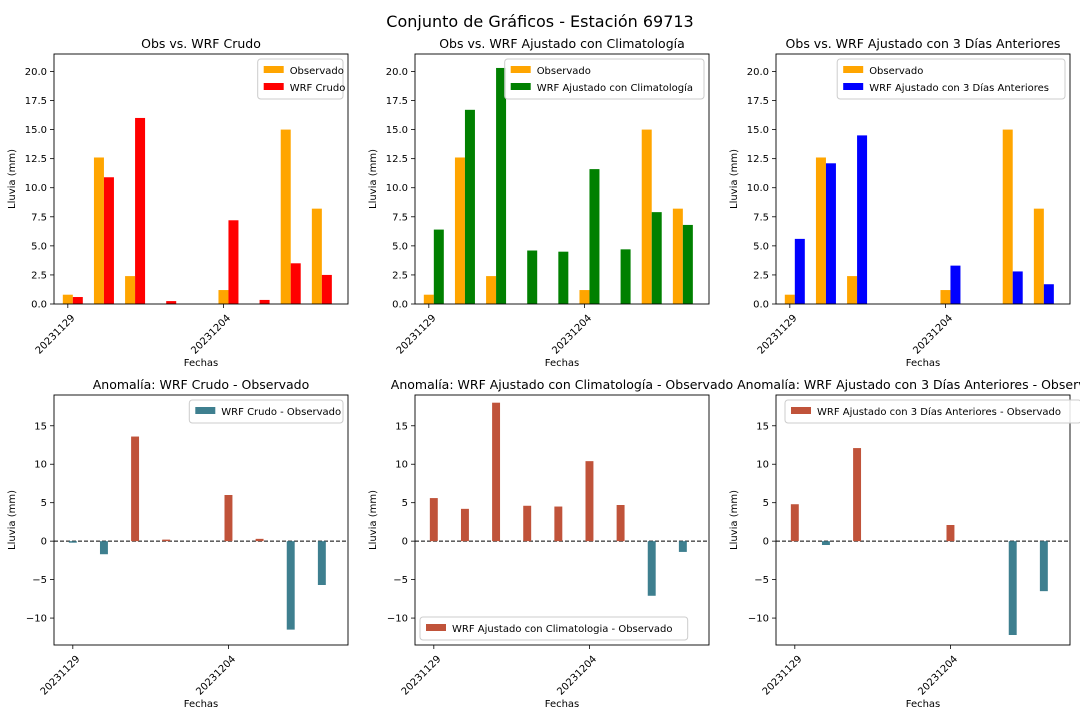 The image size is (1080, 720). Describe the element at coordinates (281, 412) in the screenshot. I see `legend-label-1: WRF Crudo - Observado` at that location.